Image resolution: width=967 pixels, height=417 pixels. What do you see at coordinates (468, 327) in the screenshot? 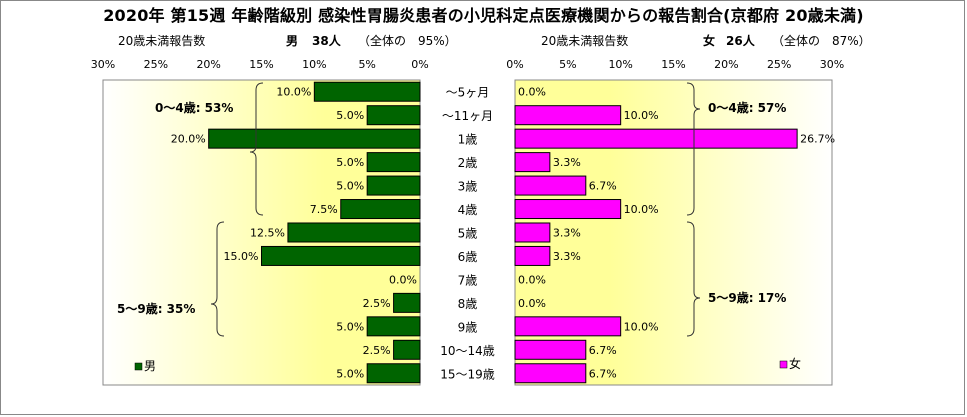
I see `age-category-label: 9歳` at bounding box center [468, 327].